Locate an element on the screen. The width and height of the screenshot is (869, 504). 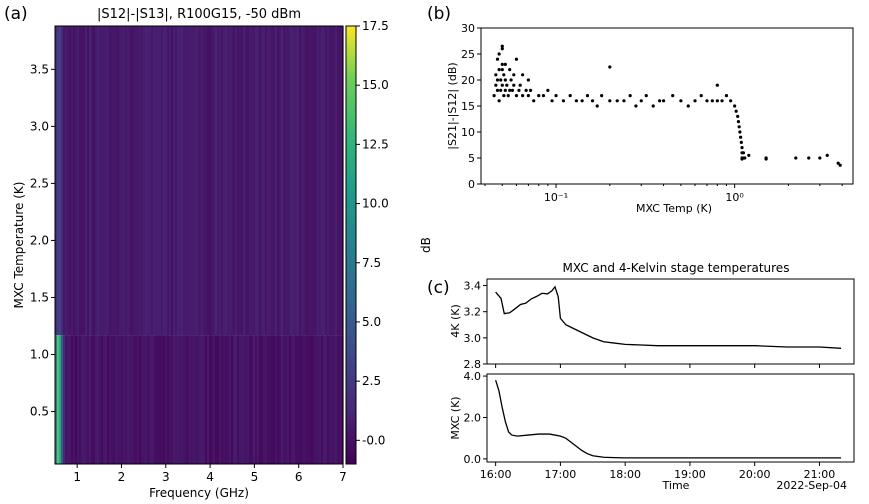
panel-label-b: (b) is located at coordinates (439, 14).